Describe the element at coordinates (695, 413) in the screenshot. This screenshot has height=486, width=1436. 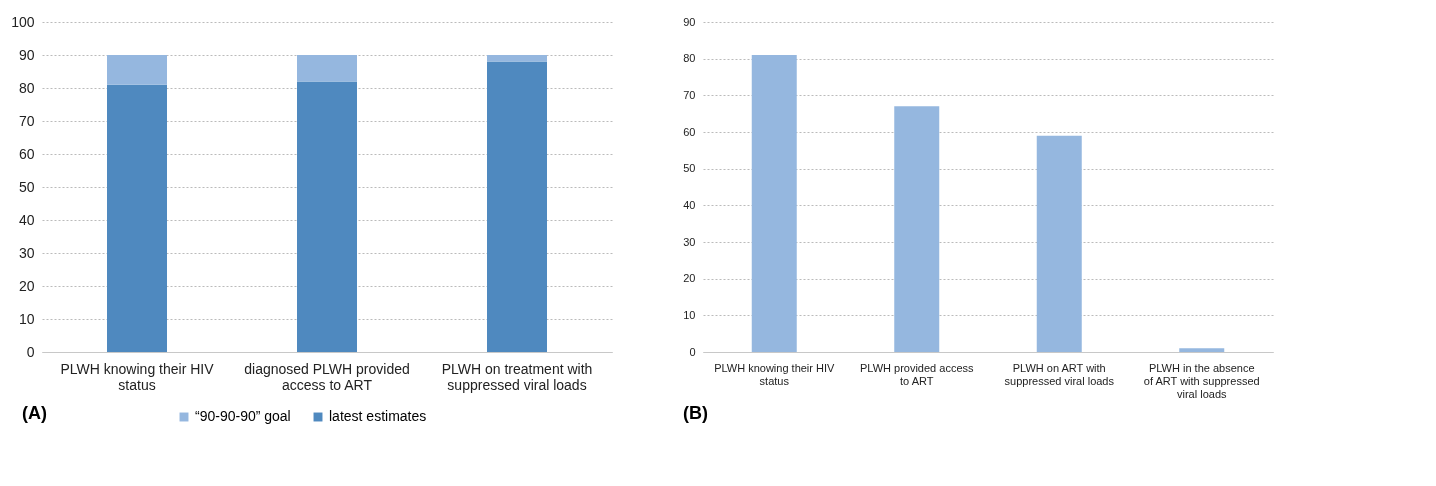
I see `text: (B)` at that location.